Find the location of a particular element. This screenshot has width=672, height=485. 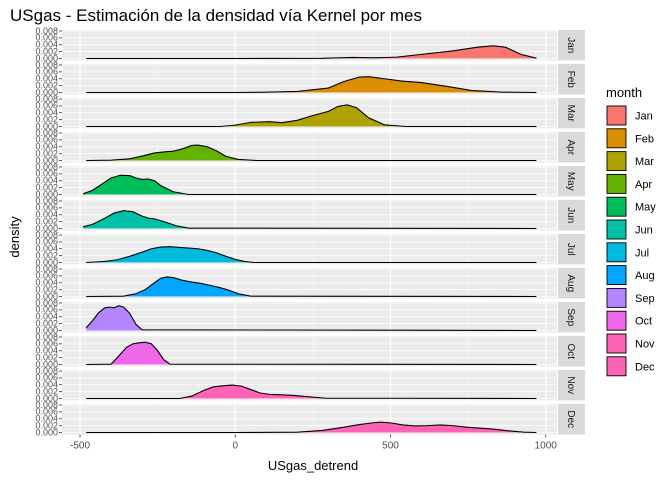

legend-title: month is located at coordinates (624, 92).